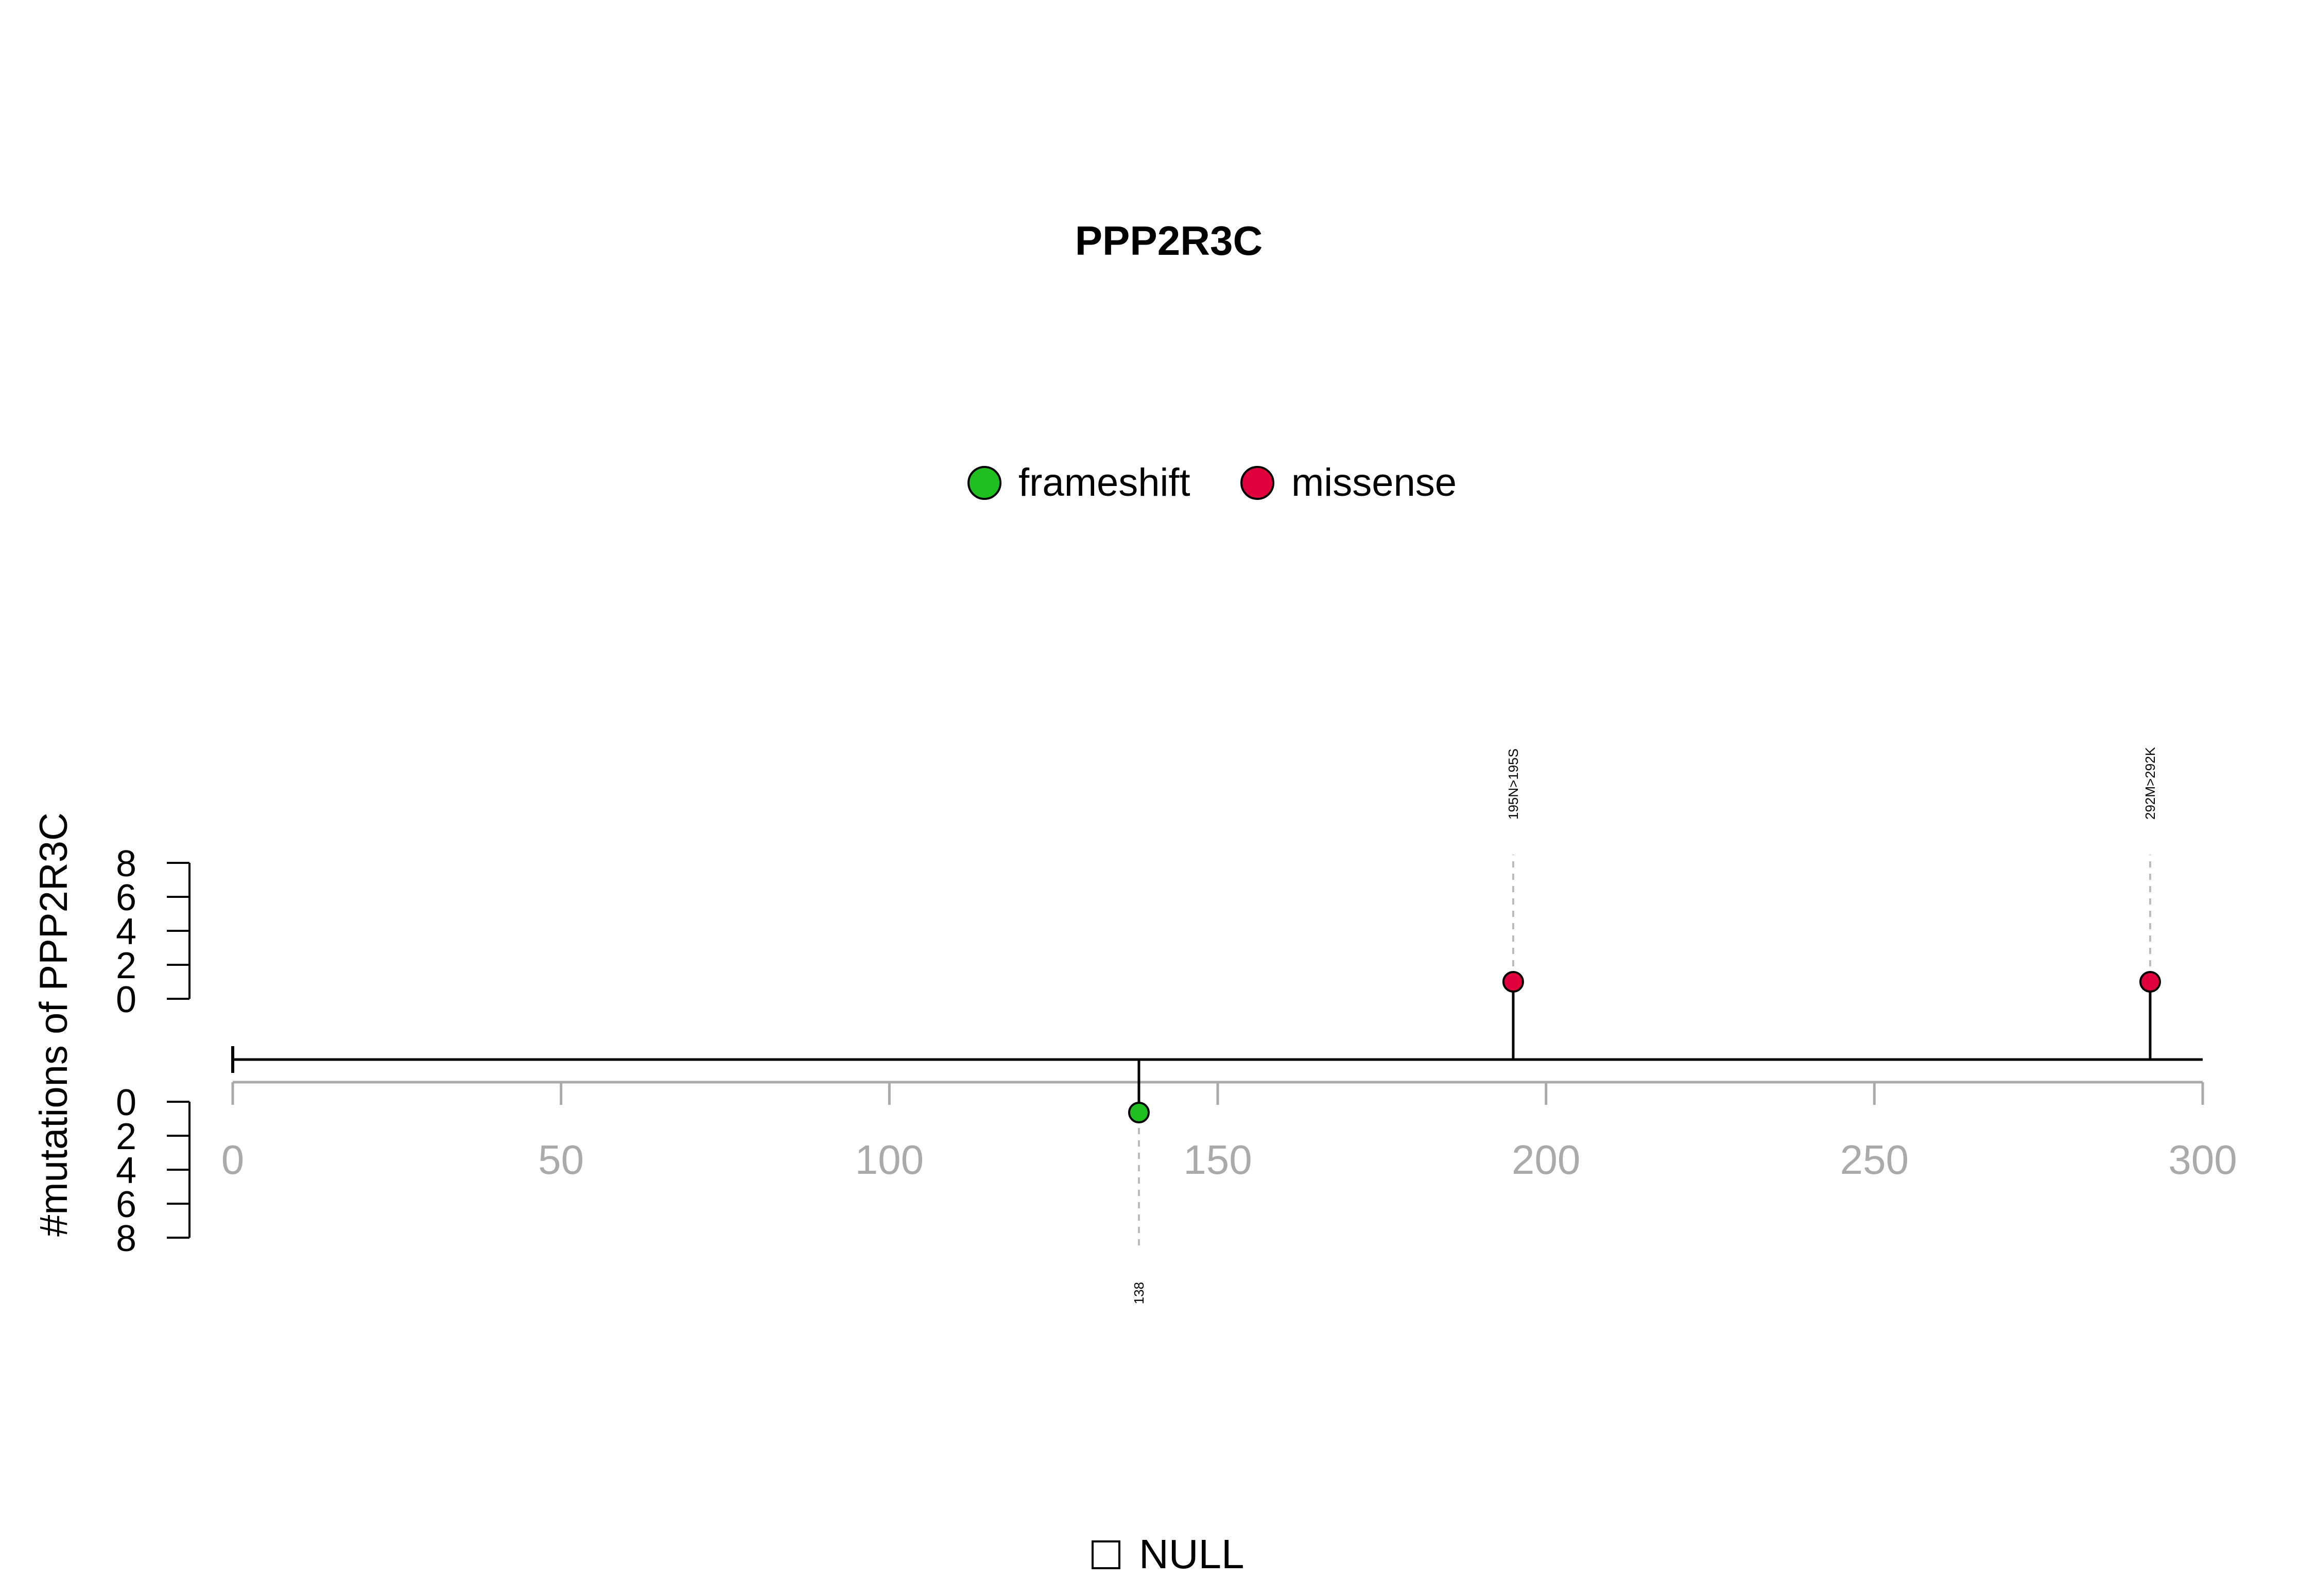 The width and height of the screenshot is (2317, 1596). Describe the element at coordinates (2202, 1160) in the screenshot. I see `x-tick-label-300: 300` at that location.